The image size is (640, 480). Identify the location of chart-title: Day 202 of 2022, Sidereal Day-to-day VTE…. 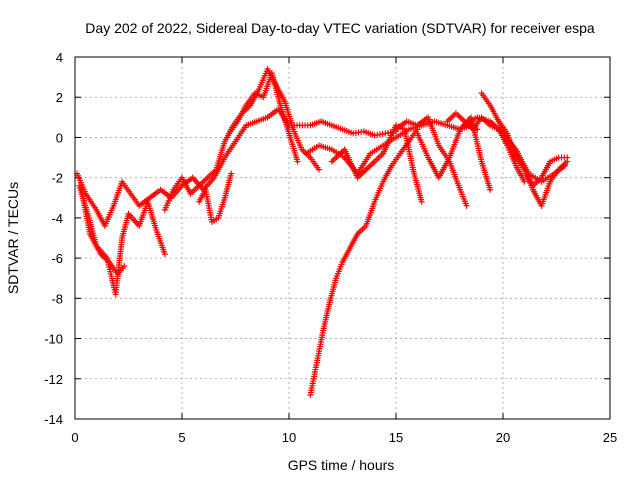
(340, 28).